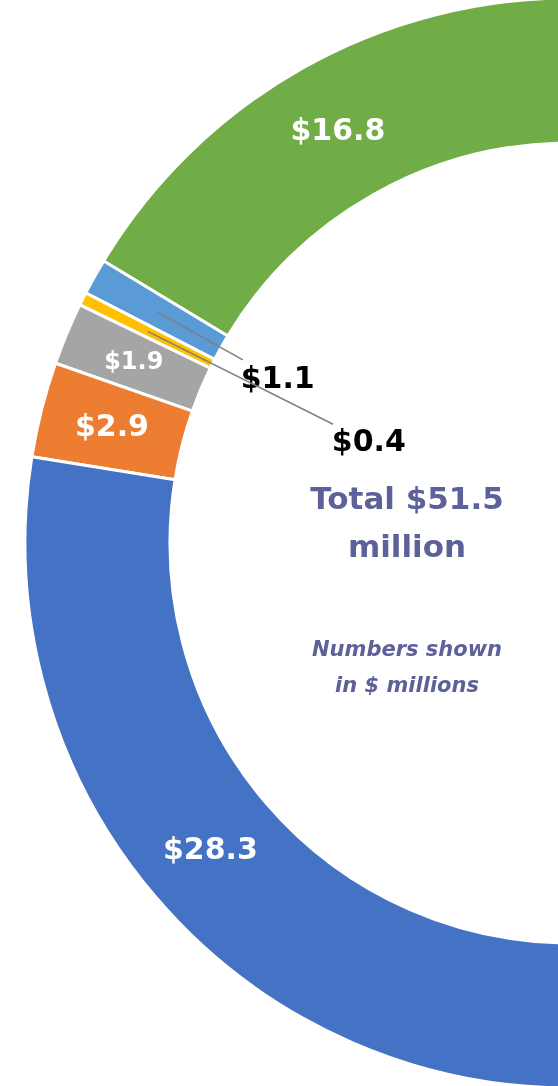 The height and width of the screenshot is (1086, 558). I want to click on text: Numbers shown in $ millions, so click(407, 667).